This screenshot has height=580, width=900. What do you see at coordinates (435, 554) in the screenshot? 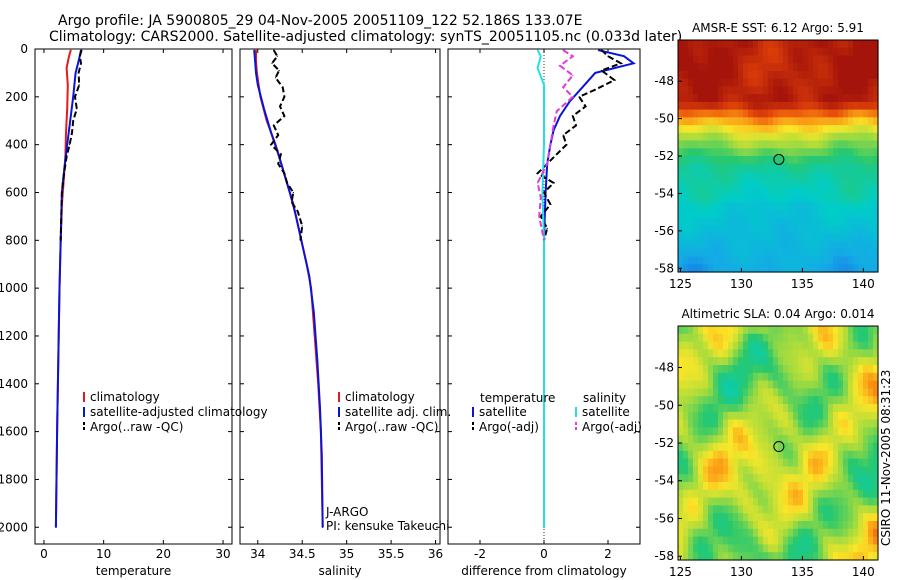
I see `sal-xtick-label: 36` at bounding box center [435, 554].